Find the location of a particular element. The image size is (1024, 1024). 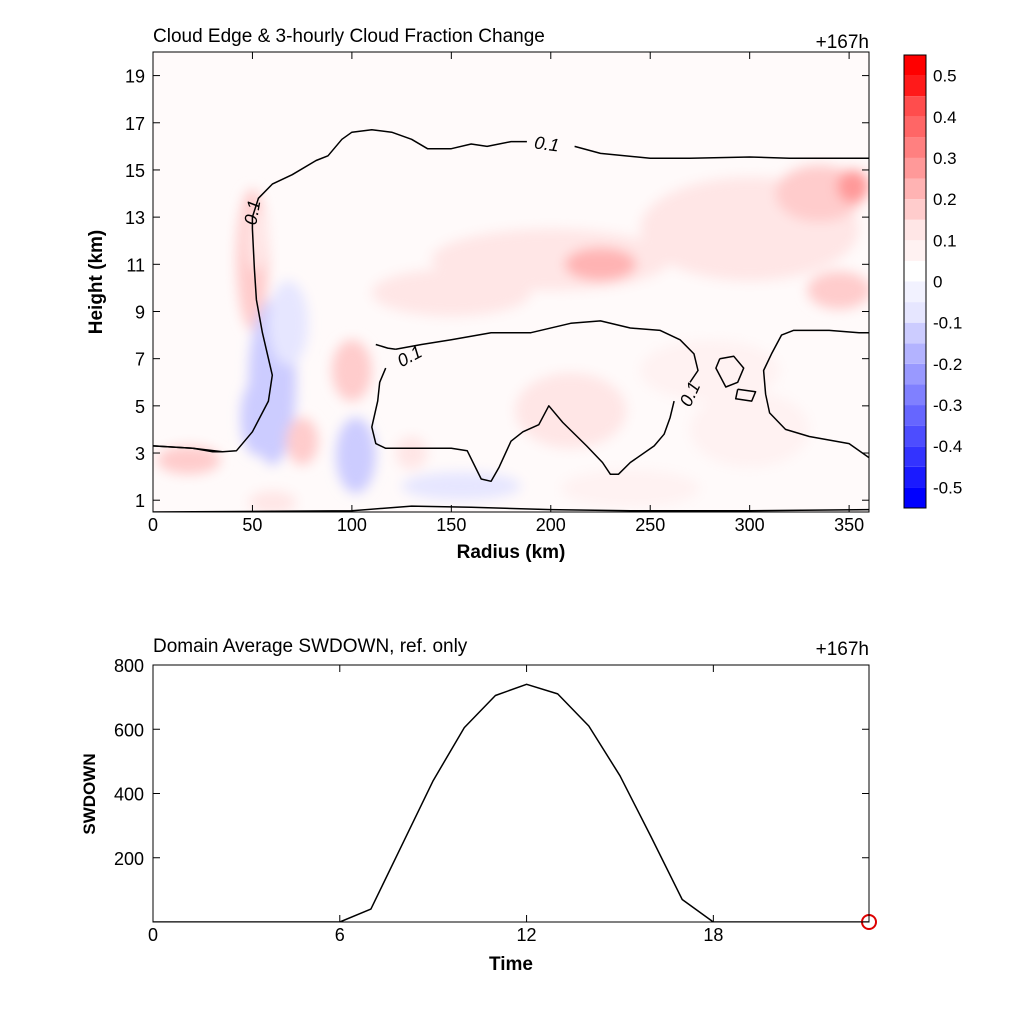

y-tick-label: 9 is located at coordinates (140, 312).